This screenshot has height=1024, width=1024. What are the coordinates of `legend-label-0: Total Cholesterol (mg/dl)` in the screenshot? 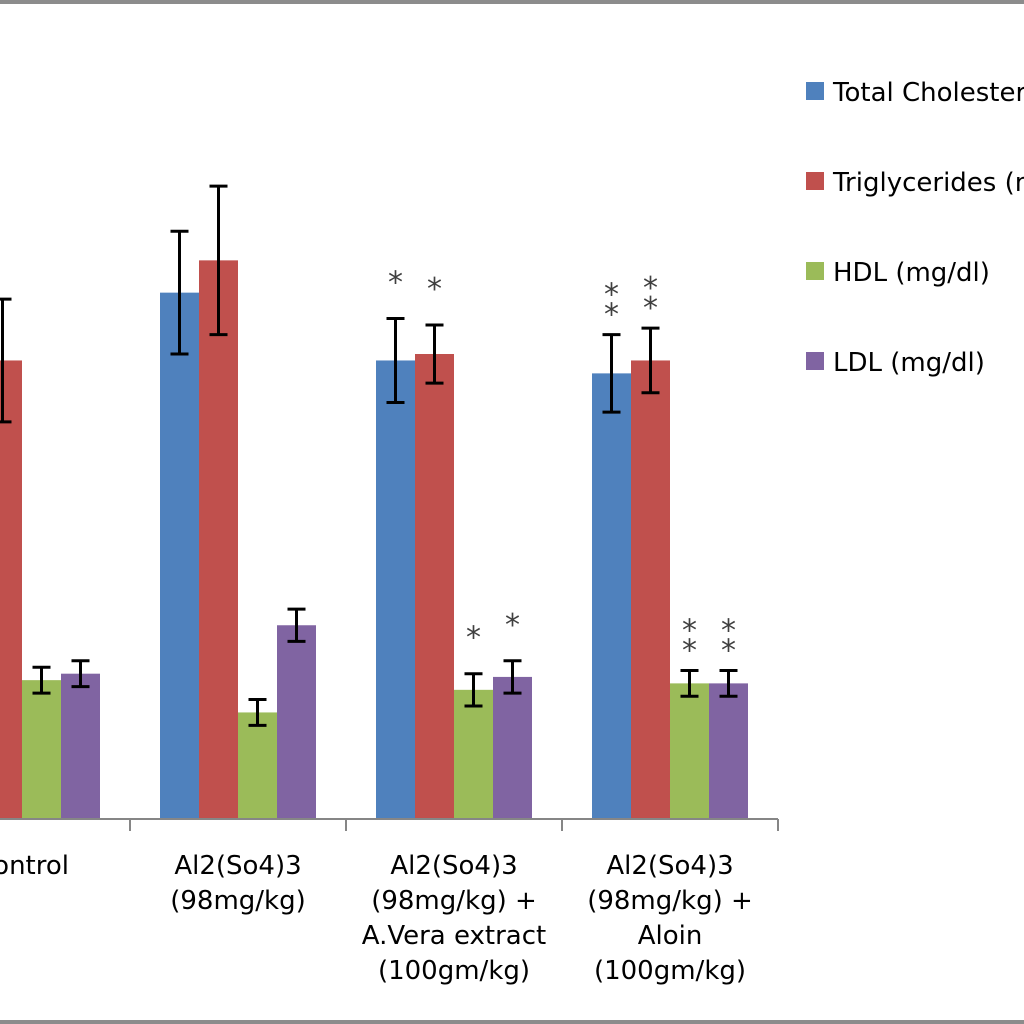 It's located at (928, 93).